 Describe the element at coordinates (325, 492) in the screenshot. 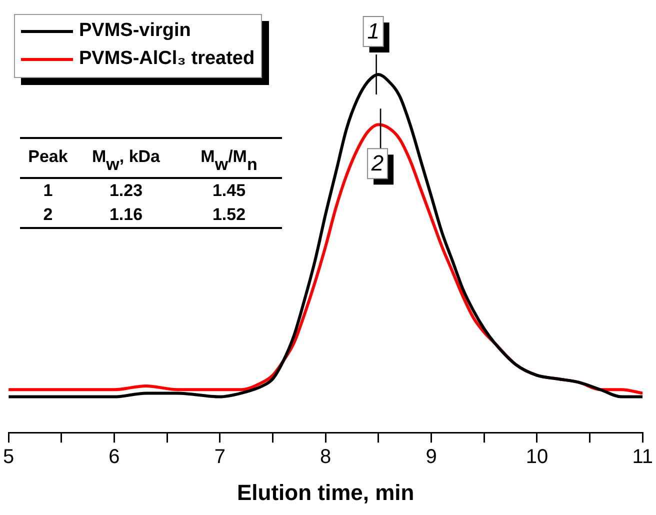

I see `x-axis-title: Elution time, min` at that location.